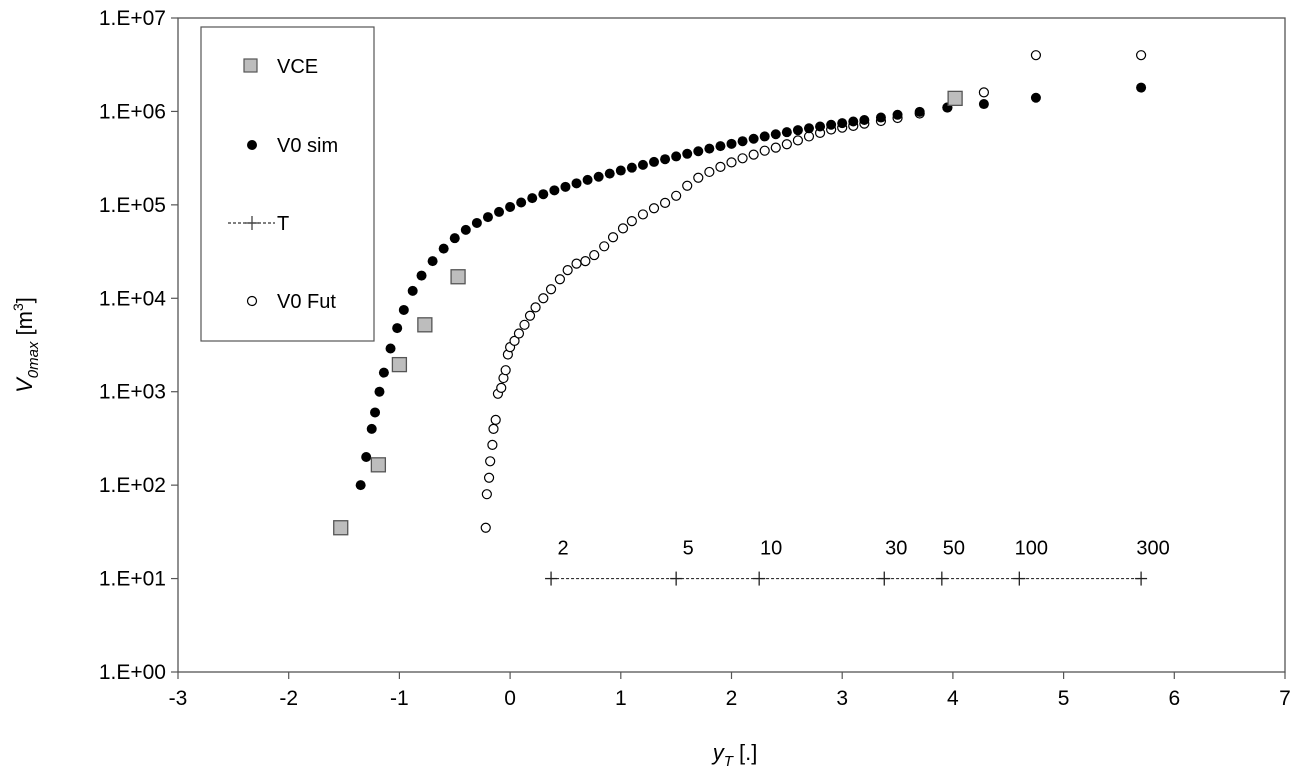 Image resolution: width=1305 pixels, height=782 pixels. What do you see at coordinates (132, 205) in the screenshot?
I see `y-tick-label: 1.E+05` at bounding box center [132, 205].